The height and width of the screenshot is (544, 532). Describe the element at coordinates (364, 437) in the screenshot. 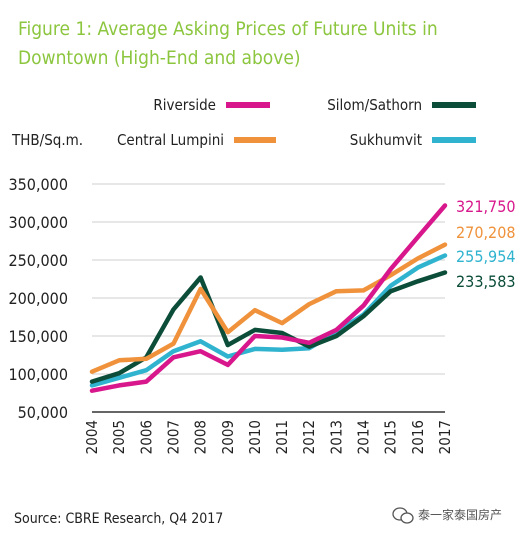

I see `x-tick-label: 2014` at that location.